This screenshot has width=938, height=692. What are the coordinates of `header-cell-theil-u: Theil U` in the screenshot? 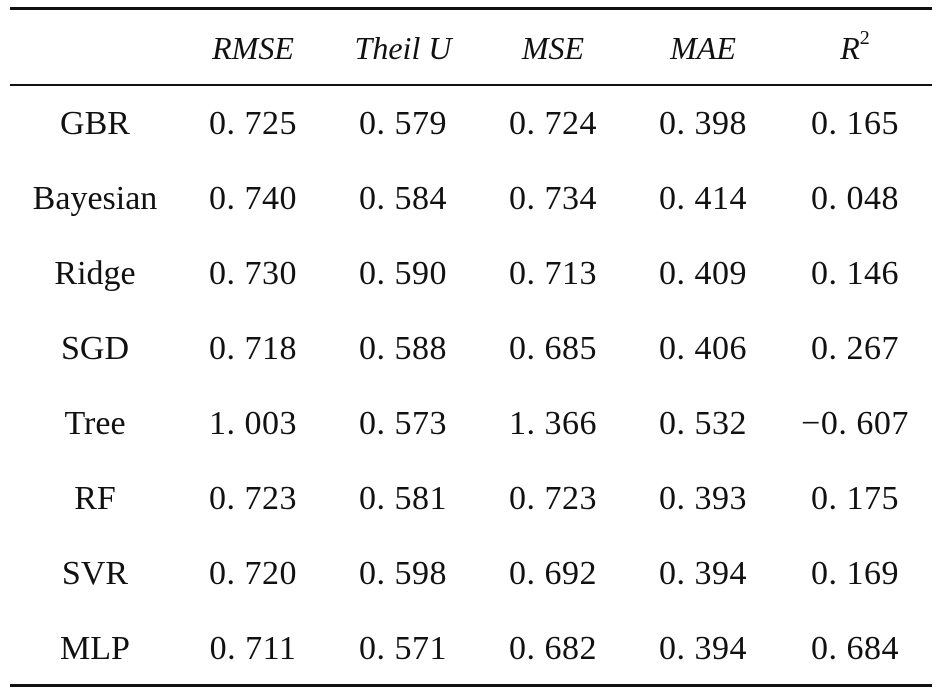 It's located at (403, 48).